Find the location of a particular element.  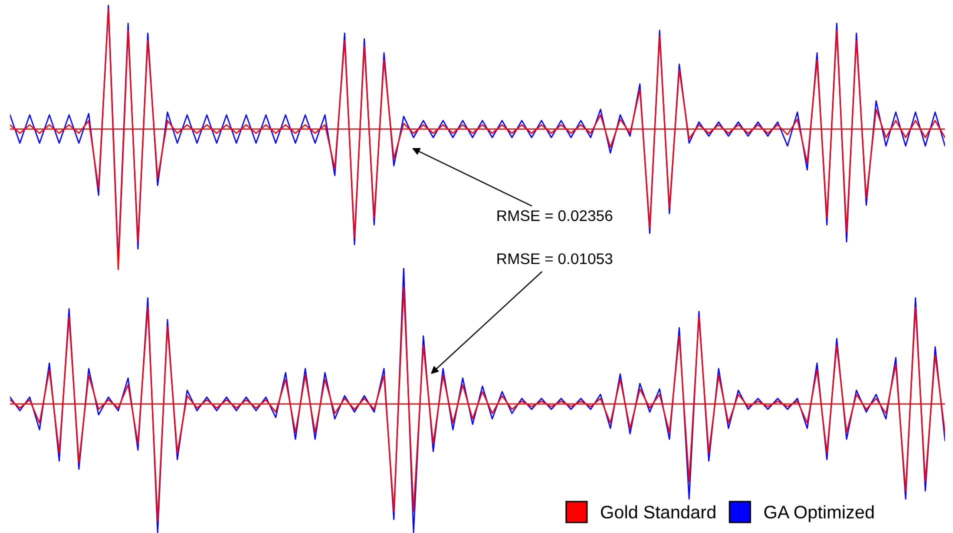

annotation: RMSE = 0.01053 is located at coordinates (554, 258).